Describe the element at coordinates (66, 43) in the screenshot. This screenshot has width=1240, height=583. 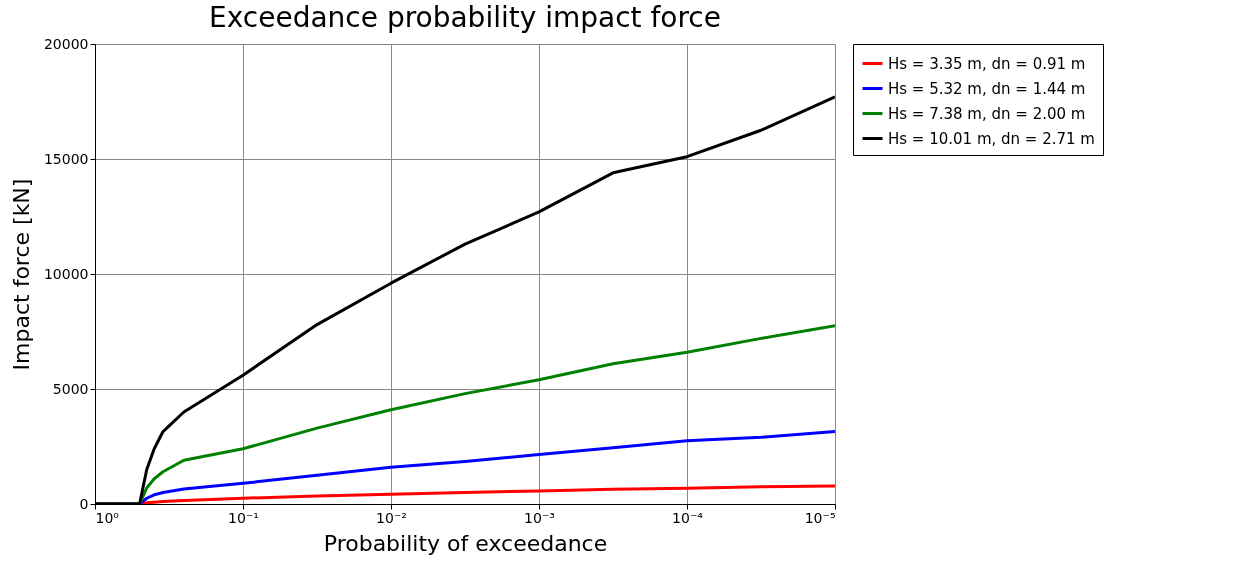
I see `y-tick-label: 20000` at that location.